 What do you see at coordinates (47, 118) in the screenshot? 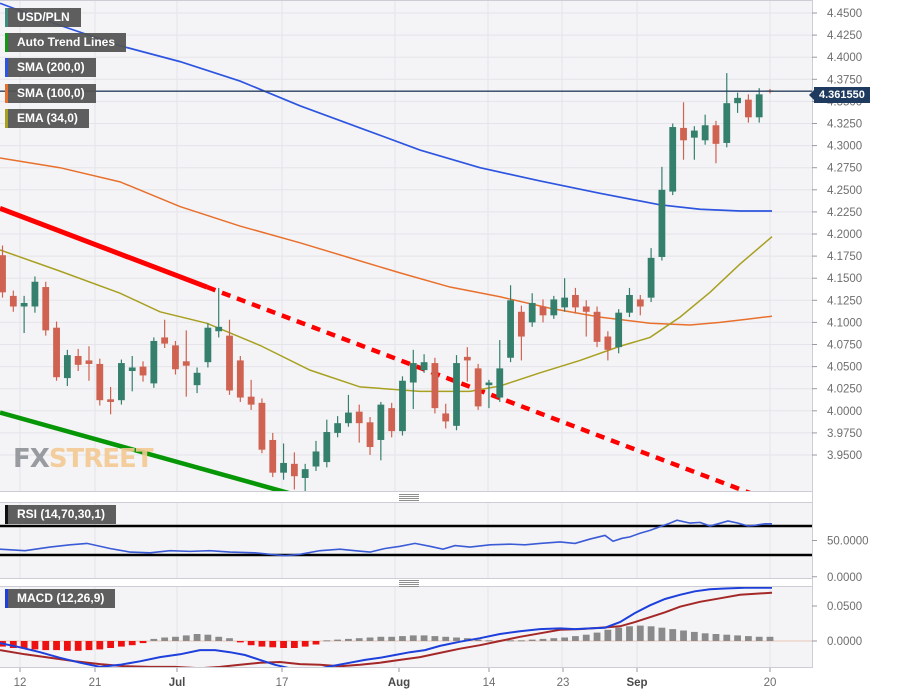
I see `legend-ema34: EMA (34,0)` at bounding box center [47, 118].